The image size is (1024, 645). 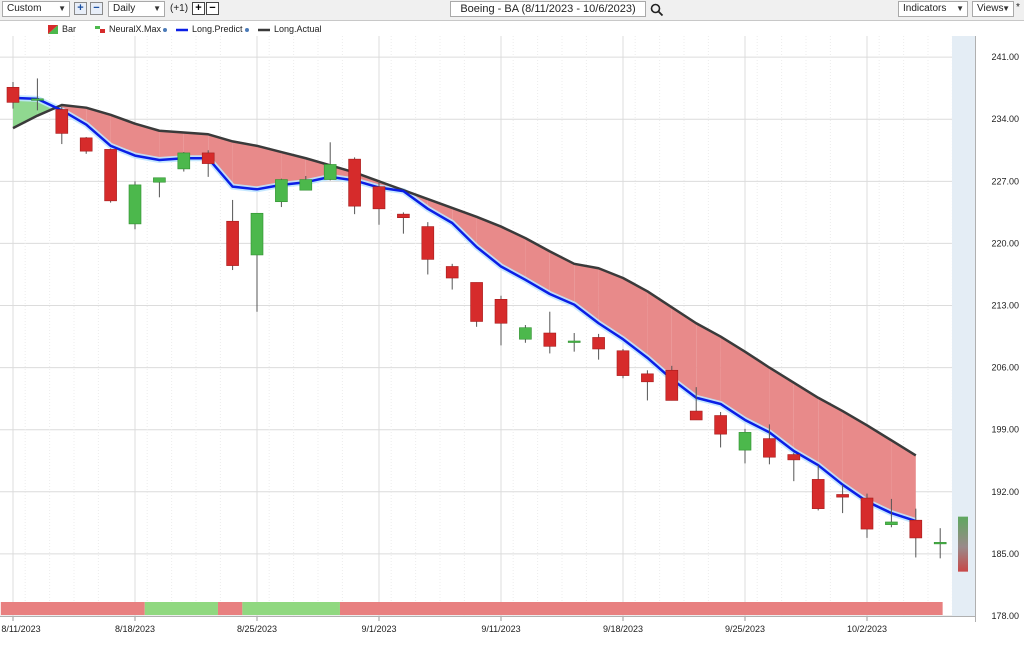 What do you see at coordinates (53, 30) in the screenshot?
I see `bar-legend-icon` at bounding box center [53, 30].